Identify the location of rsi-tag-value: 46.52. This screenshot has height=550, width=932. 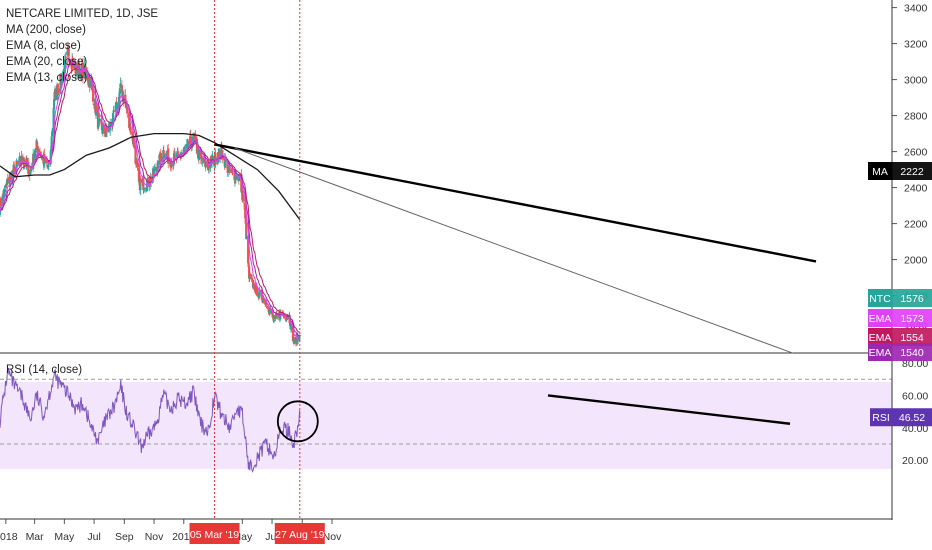
(912, 418).